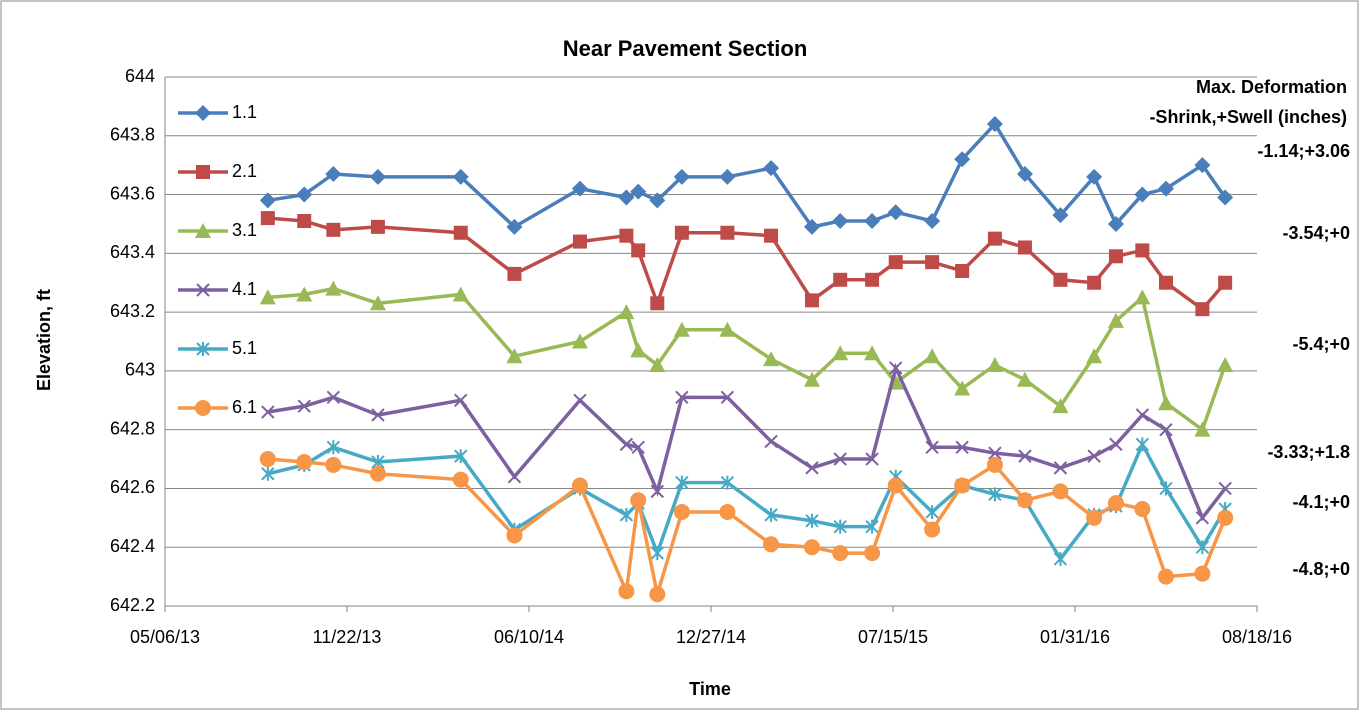 This screenshot has height=713, width=1371. Describe the element at coordinates (1321, 344) in the screenshot. I see `annotation: -5.4;+0` at that location.